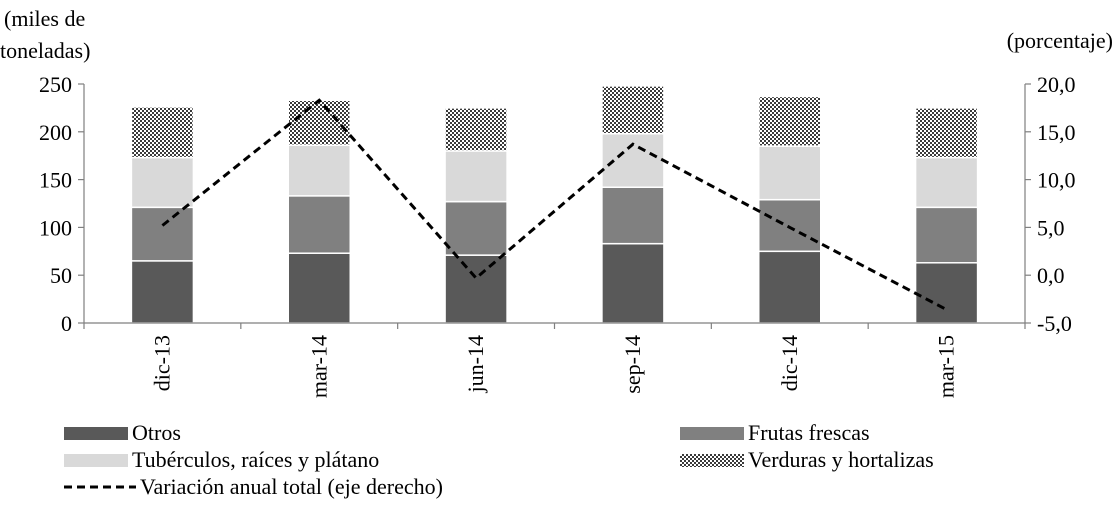 This screenshot has width=1117, height=508. What do you see at coordinates (841, 459) in the screenshot?
I see `legend-label-3: Verduras y hortalizas` at bounding box center [841, 459].